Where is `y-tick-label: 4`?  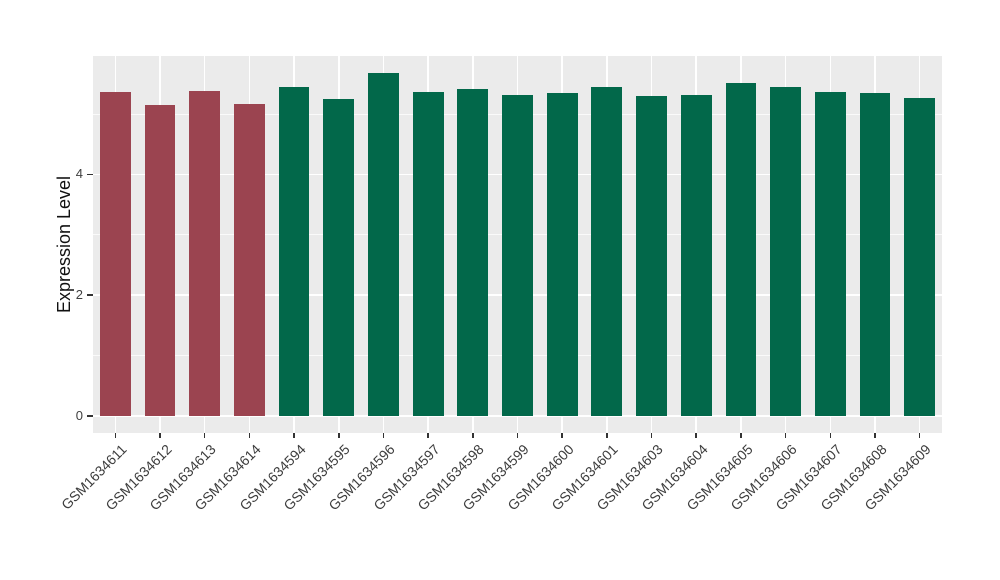 y-tick-label: 4 is located at coordinates (79, 174).